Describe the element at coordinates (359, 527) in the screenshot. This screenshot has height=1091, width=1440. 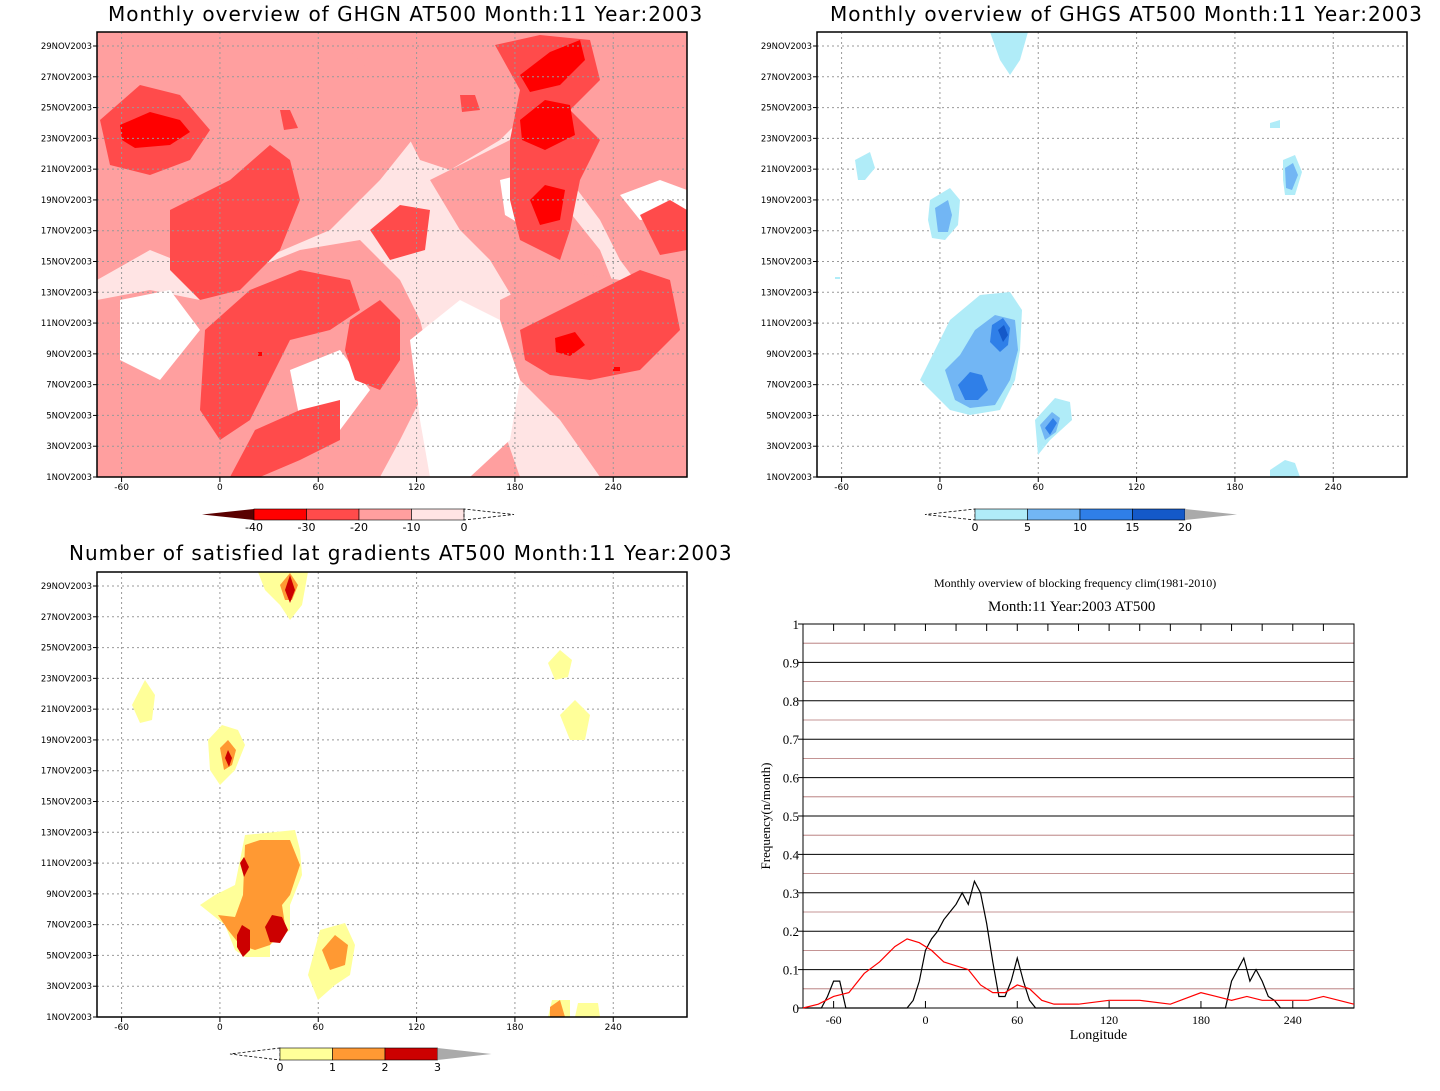
I see `colorbar-label: -20` at that location.